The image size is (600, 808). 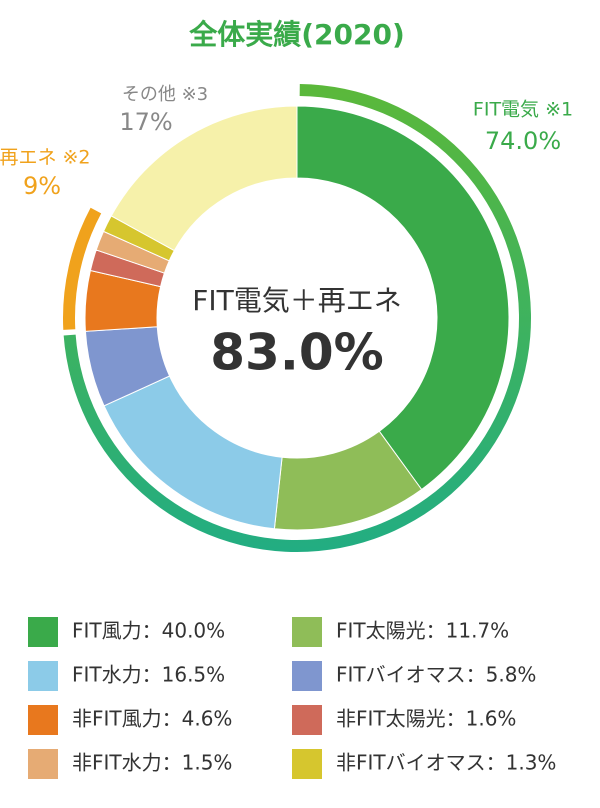 What do you see at coordinates (165, 94) in the screenshot?
I see `annotation-label: その他 ※3` at bounding box center [165, 94].